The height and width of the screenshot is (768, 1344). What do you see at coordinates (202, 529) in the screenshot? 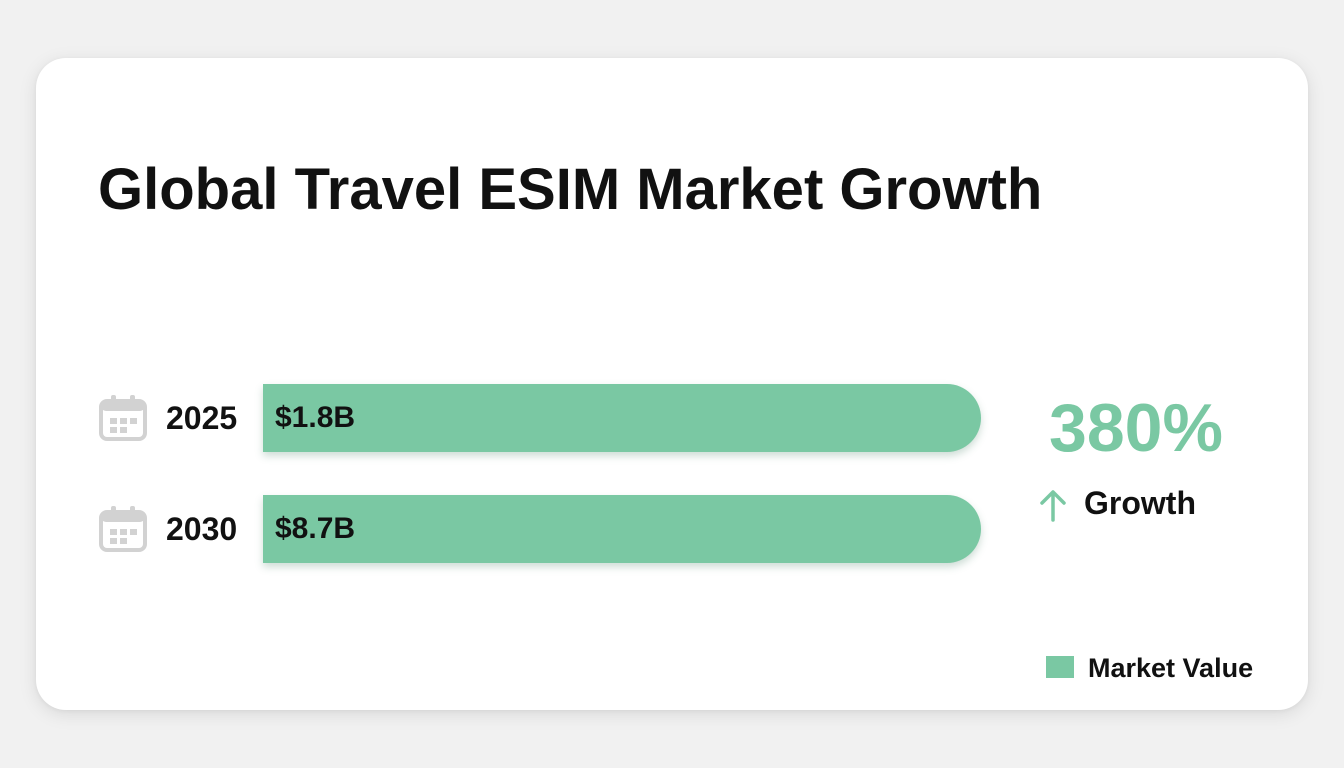
I see `category-label: 2030` at bounding box center [202, 529].